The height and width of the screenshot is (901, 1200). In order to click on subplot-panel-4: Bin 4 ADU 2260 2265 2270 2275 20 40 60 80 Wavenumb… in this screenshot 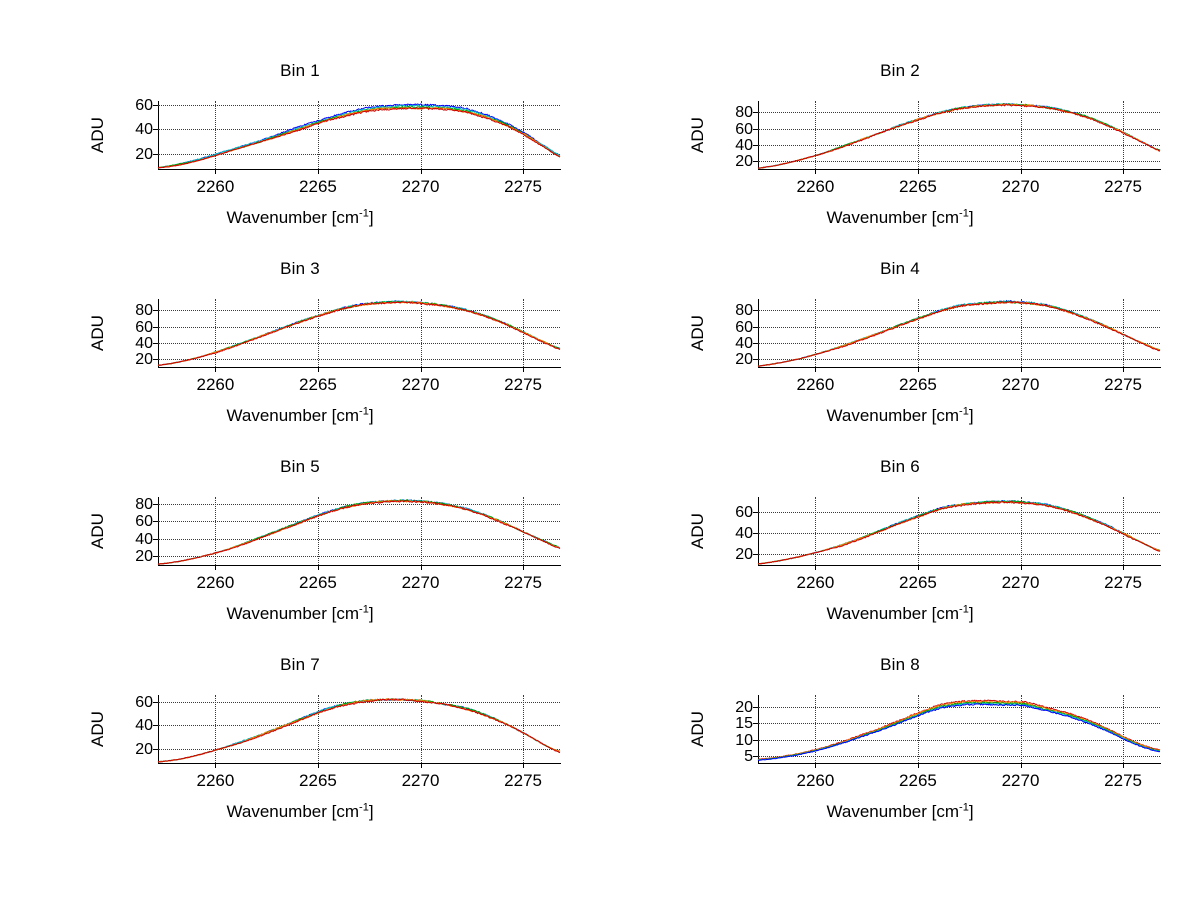, I will do `click(900, 343)`.